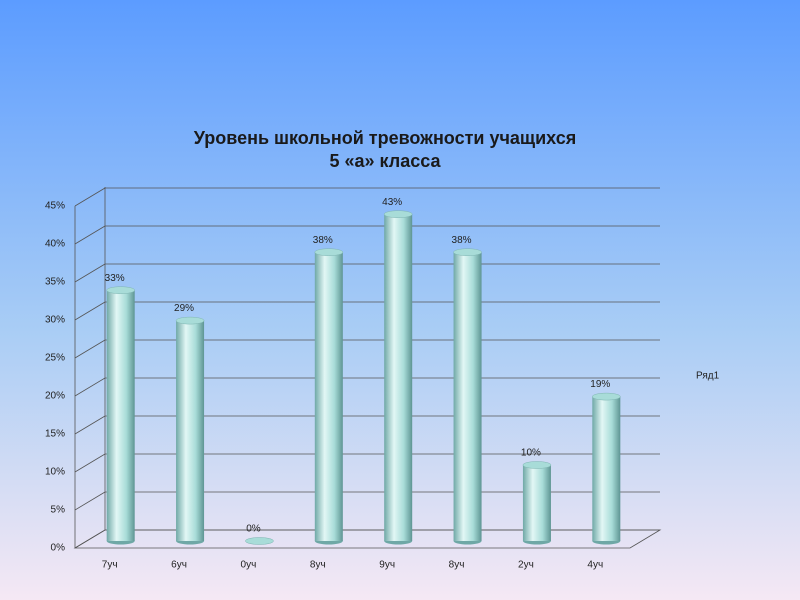 Image resolution: width=800 pixels, height=600 pixels. Describe the element at coordinates (595, 565) in the screenshot. I see `x-tick-label: 4уч` at that location.